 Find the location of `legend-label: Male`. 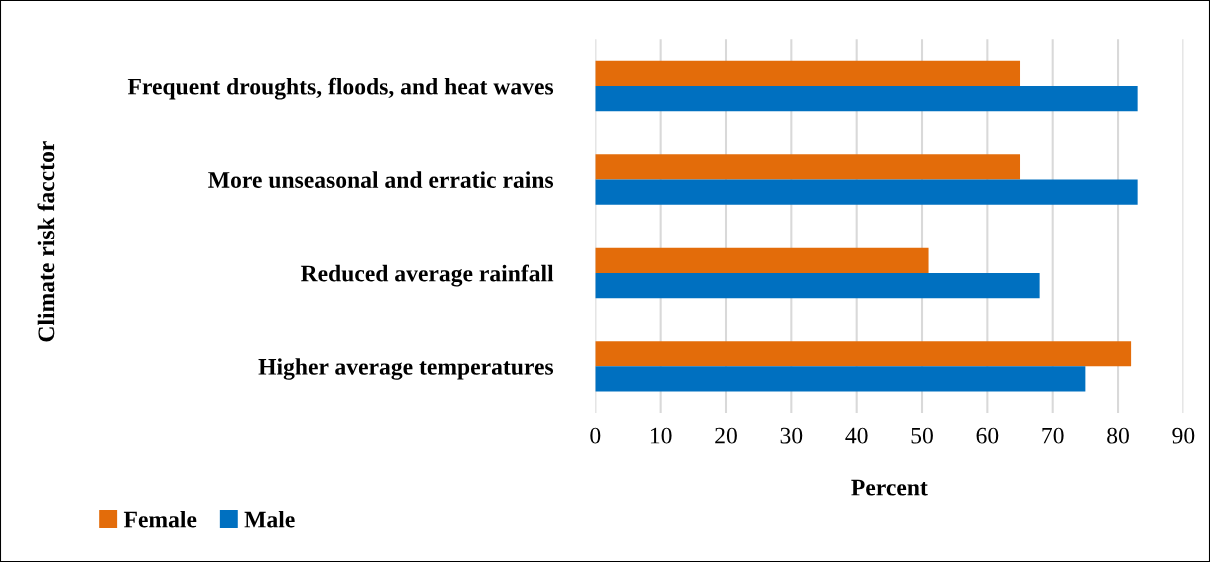

legend-label: Male is located at coordinates (269, 519).